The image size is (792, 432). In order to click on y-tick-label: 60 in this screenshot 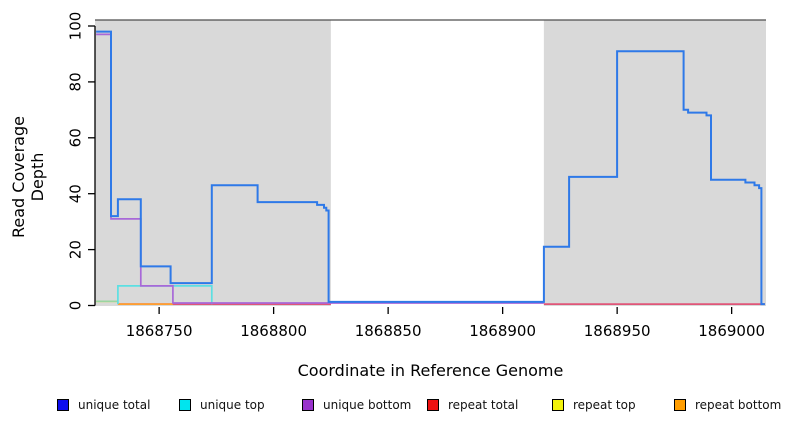, I will do `click(76, 137)`.